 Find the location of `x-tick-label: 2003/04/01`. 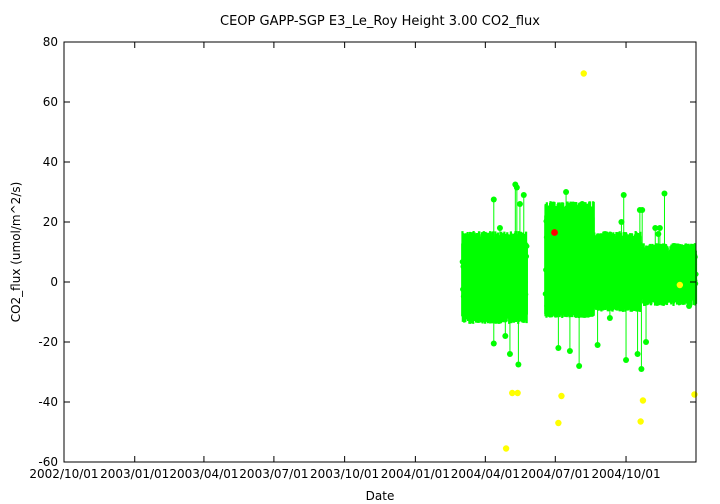

x-tick-label: 2003/04/01 is located at coordinates (203, 474).